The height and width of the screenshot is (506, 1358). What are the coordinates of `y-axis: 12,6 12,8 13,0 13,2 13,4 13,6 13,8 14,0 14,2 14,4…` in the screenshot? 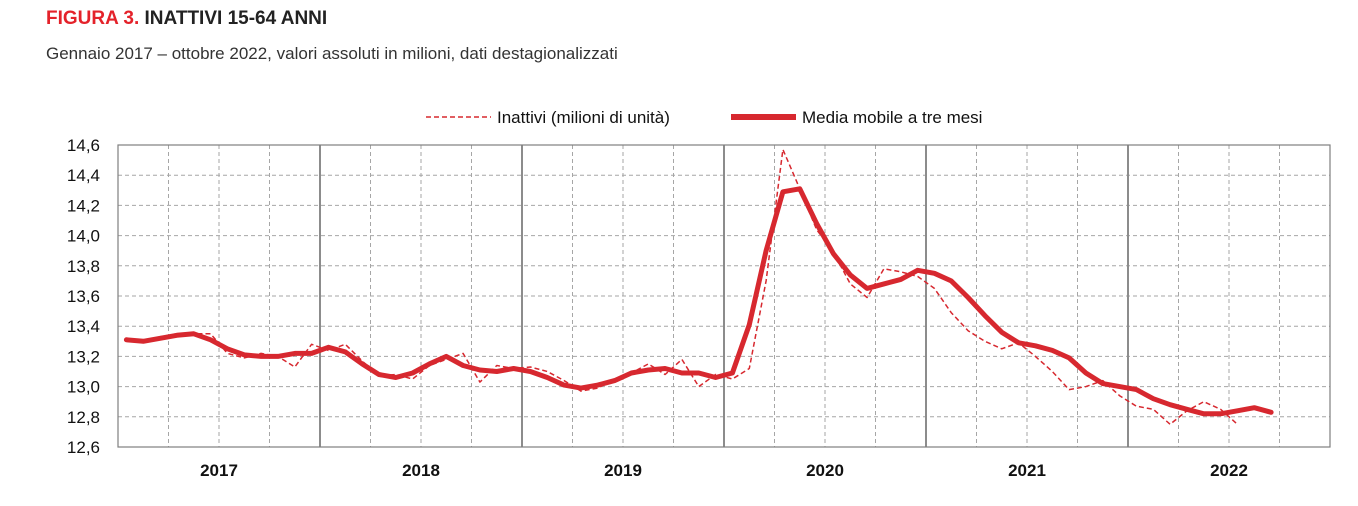 It's located at (83, 296).